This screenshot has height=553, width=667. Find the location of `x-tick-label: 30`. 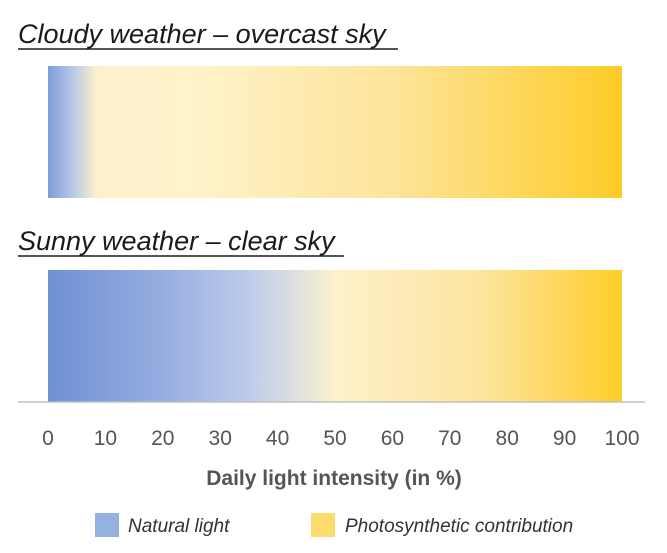

x-tick-label: 30 is located at coordinates (220, 438).